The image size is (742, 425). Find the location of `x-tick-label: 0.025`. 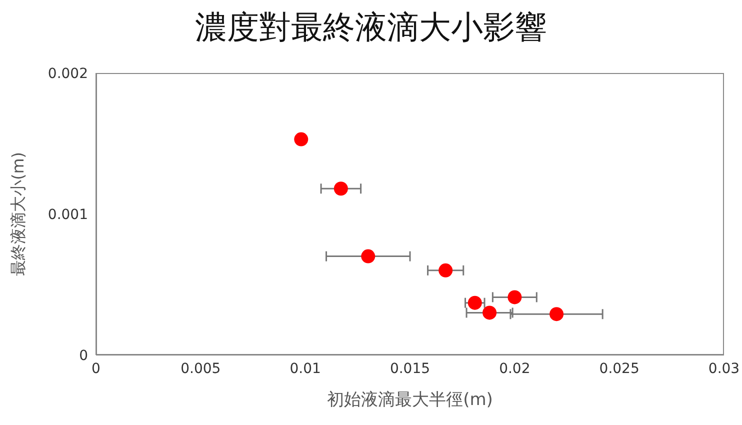

x-tick-label: 0.025 is located at coordinates (619, 368).